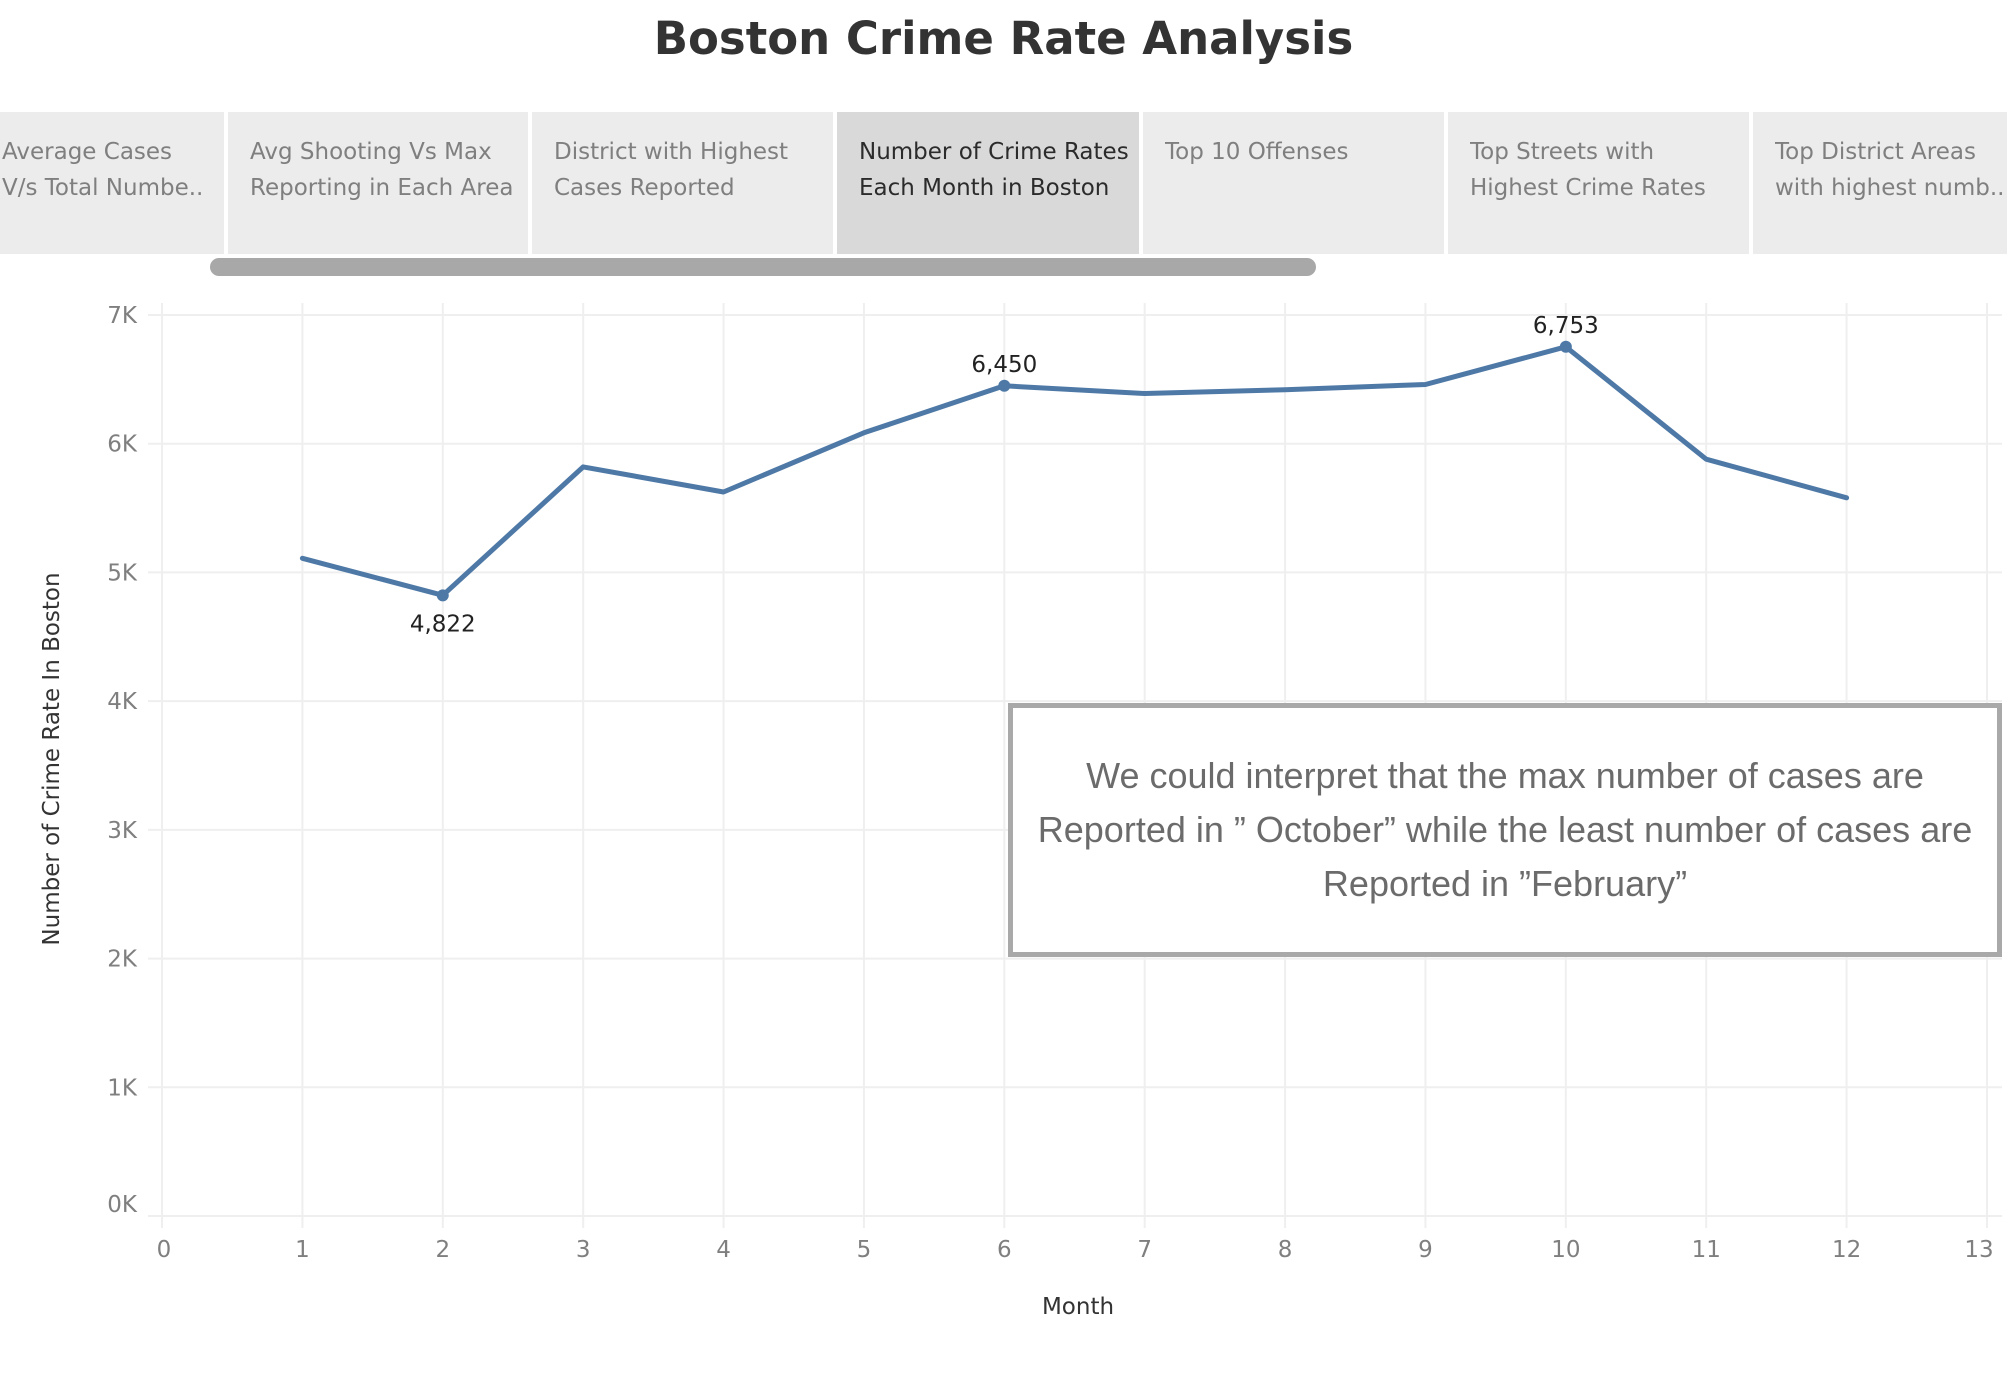 This screenshot has height=1378, width=2007. What do you see at coordinates (671, 152) in the screenshot?
I see `tab-label-line1: District with Highest` at bounding box center [671, 152].